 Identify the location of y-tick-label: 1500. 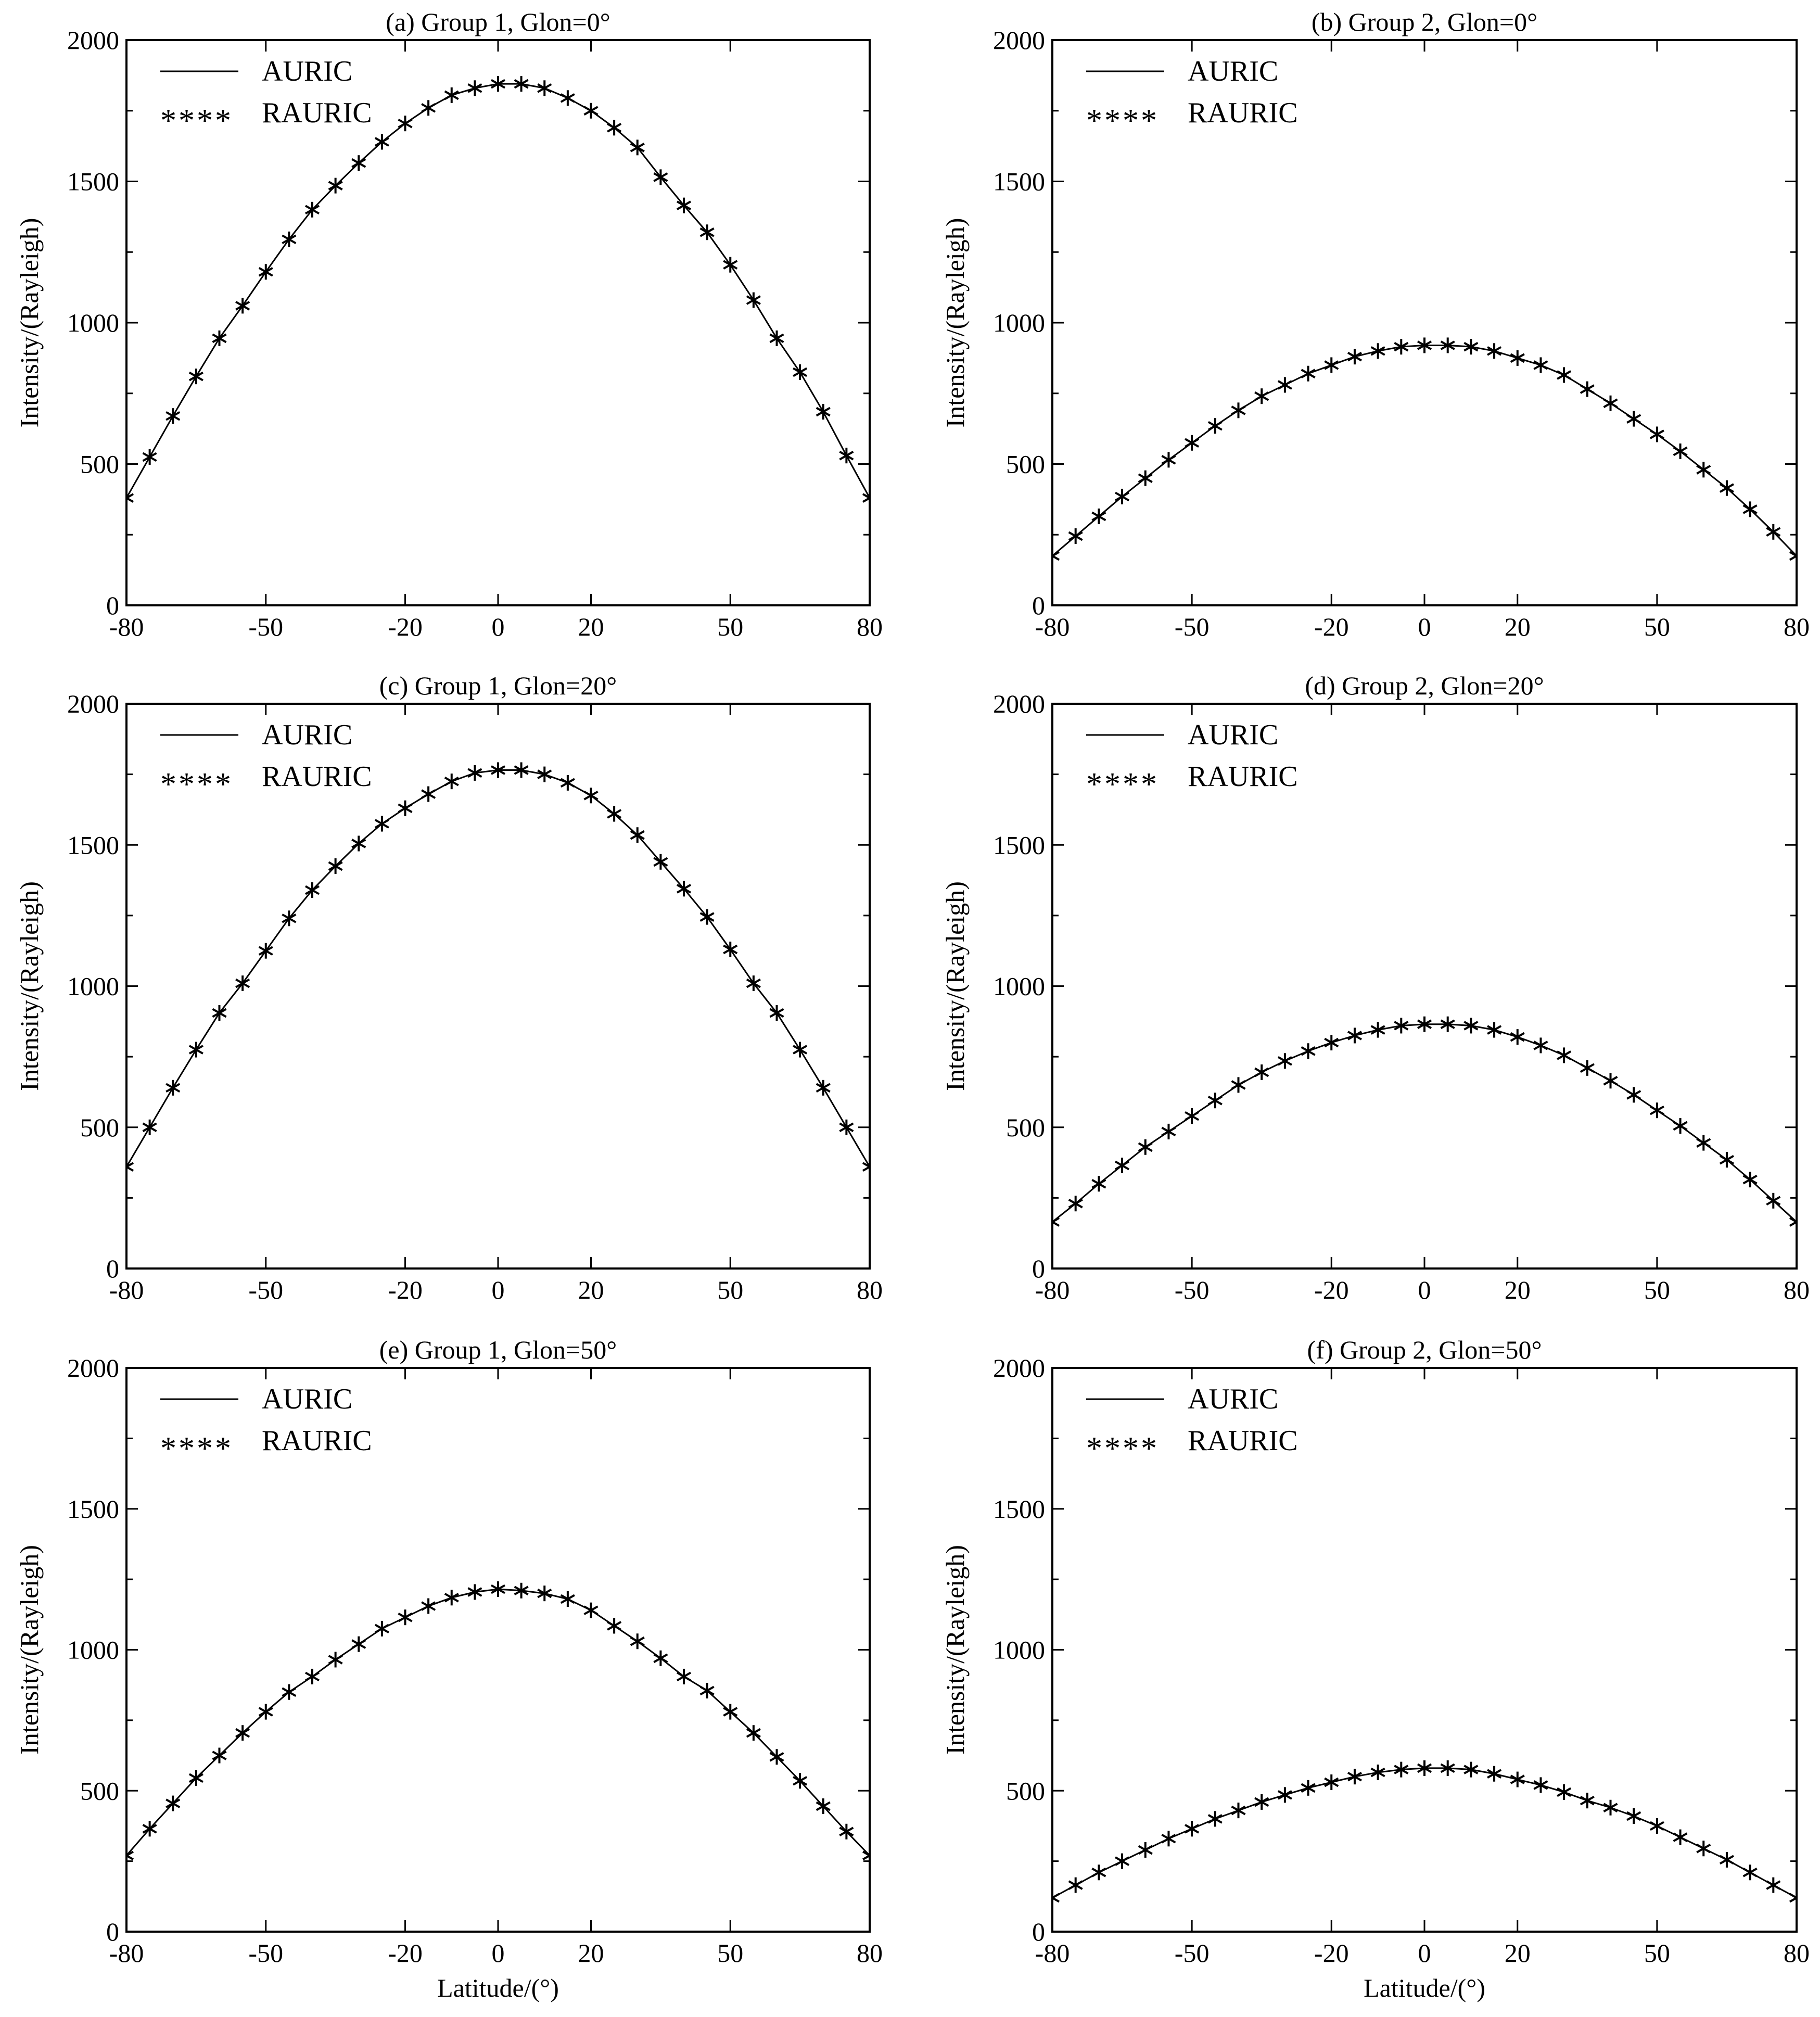
(1019, 1509).